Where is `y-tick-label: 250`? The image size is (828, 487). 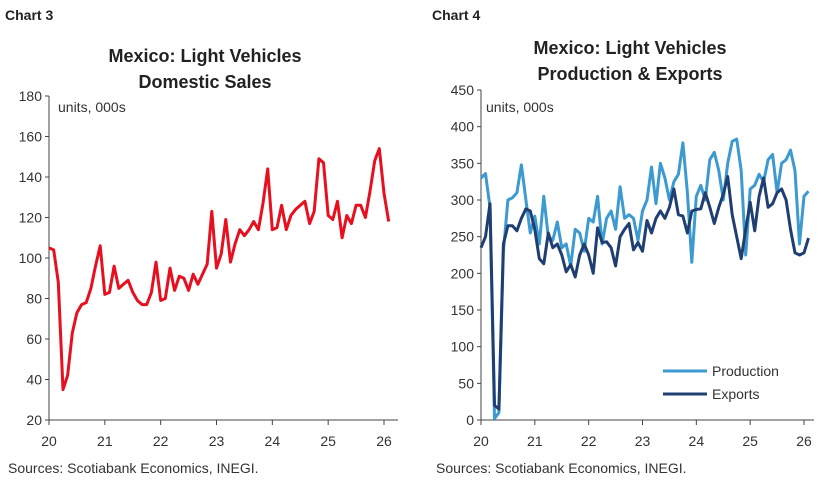
y-tick-label: 250 is located at coordinates (463, 237).